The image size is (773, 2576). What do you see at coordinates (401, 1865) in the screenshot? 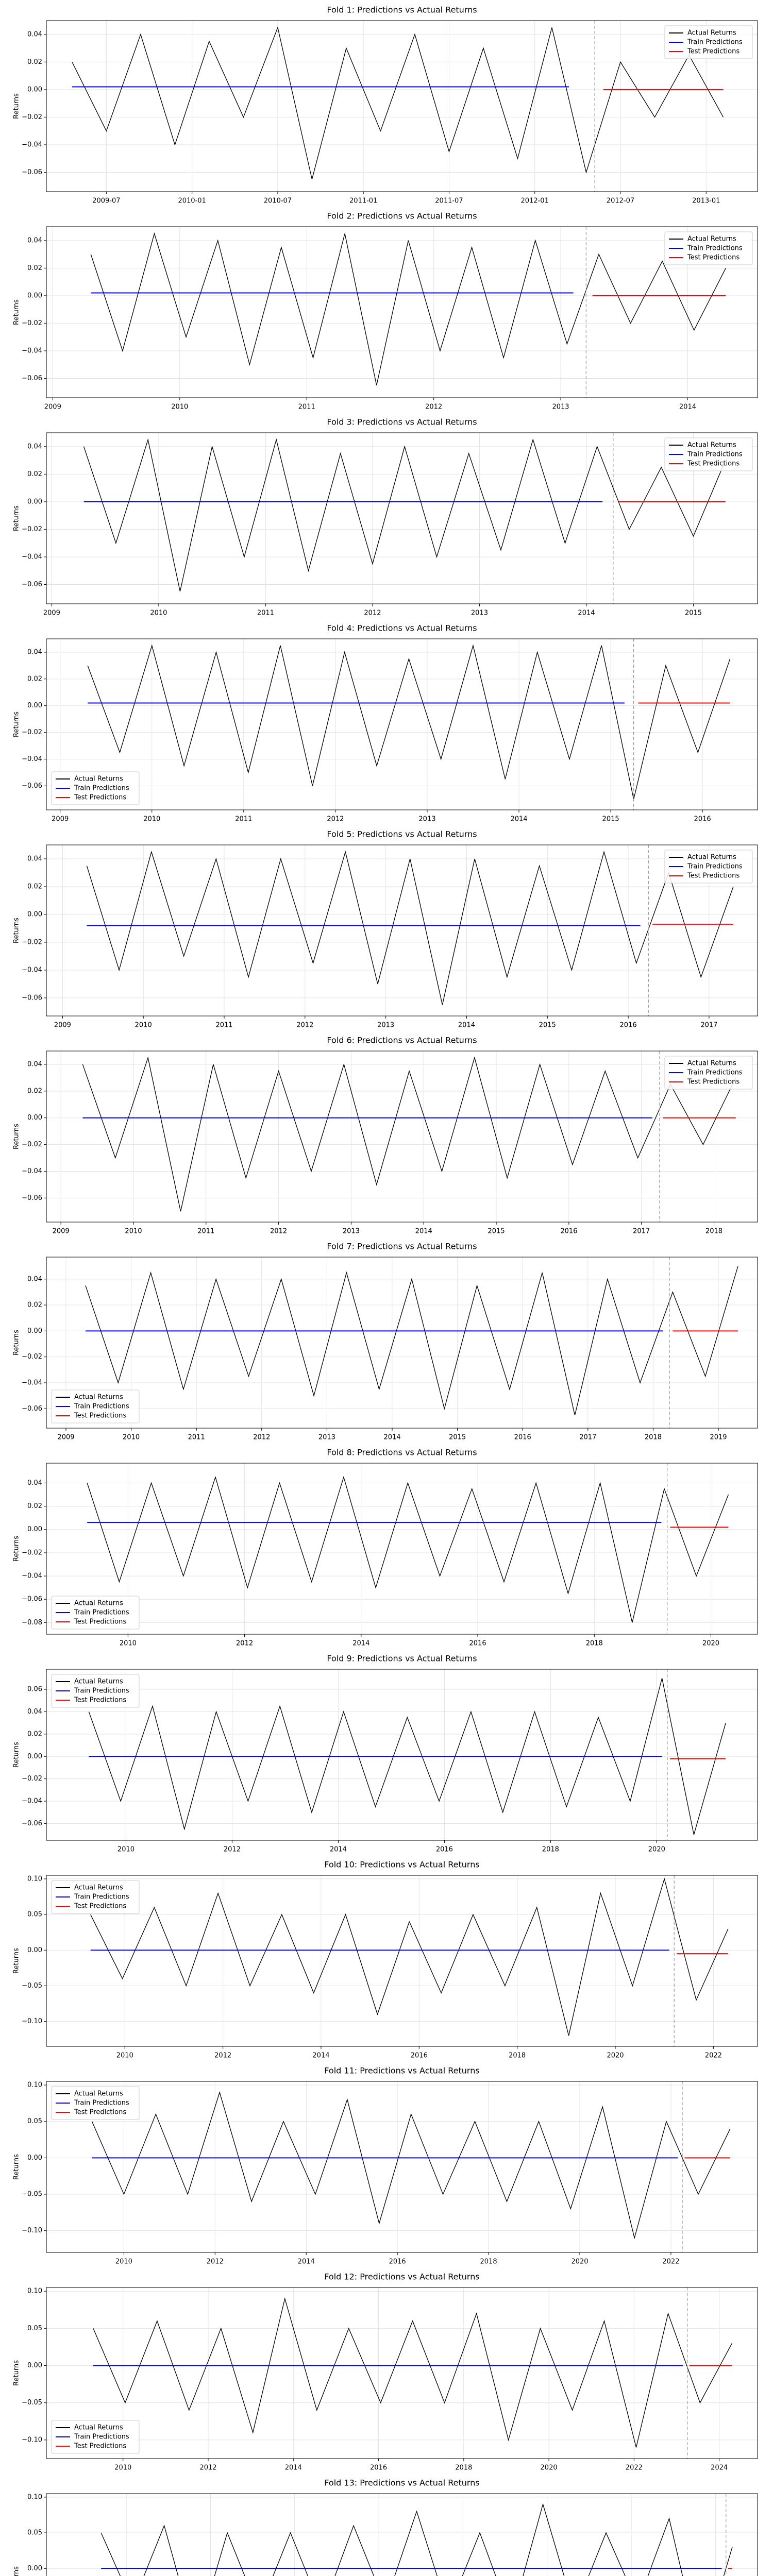
I see `chart-title: Fold 10: Predictions vs Actual Returns` at bounding box center [401, 1865].